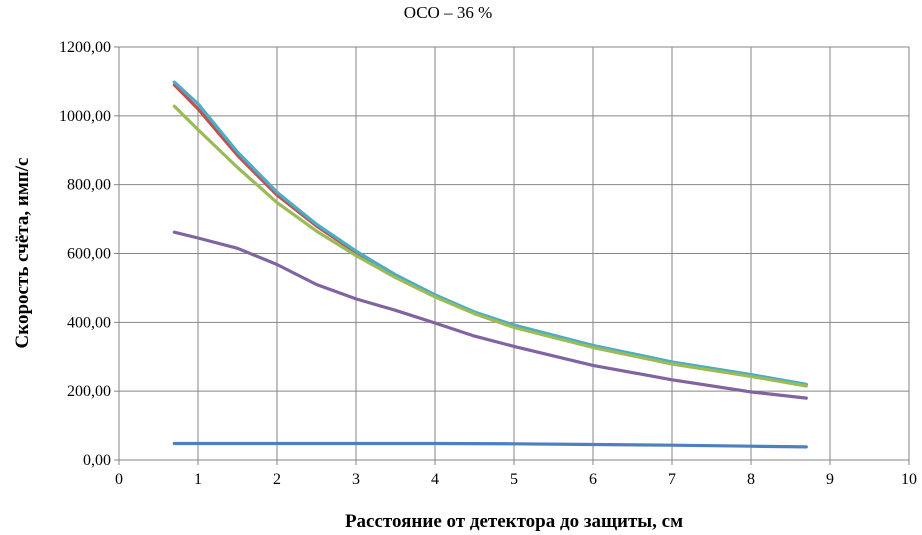 This screenshot has height=535, width=922. I want to click on x-tick-label: 0, so click(119, 479).